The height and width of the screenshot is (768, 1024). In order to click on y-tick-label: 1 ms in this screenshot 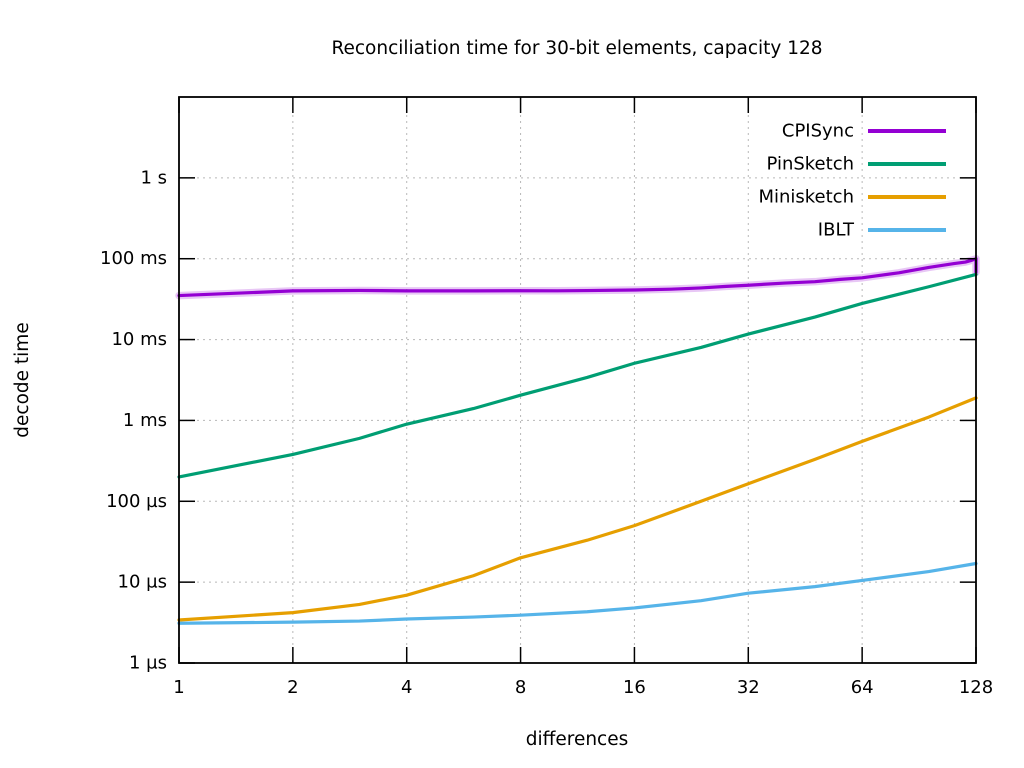, I will do `click(145, 420)`.